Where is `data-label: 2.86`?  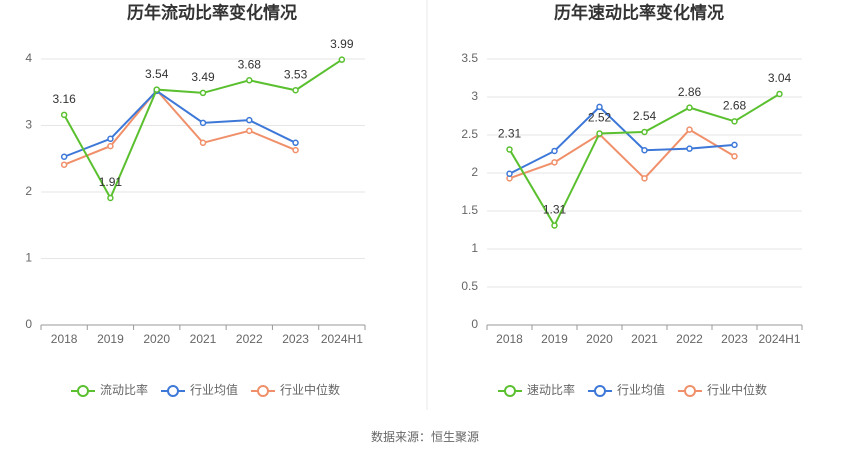 data-label: 2.86 is located at coordinates (690, 92).